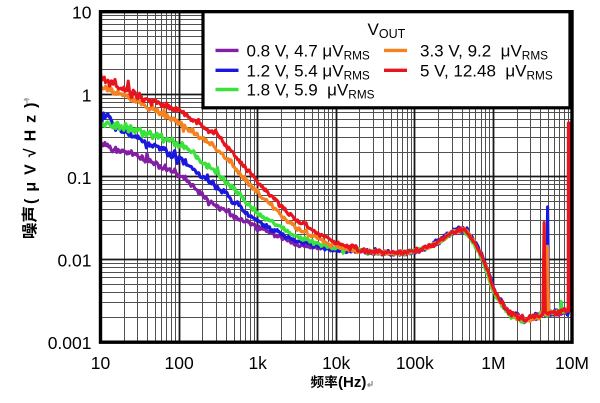 This screenshot has width=600, height=403. Describe the element at coordinates (308, 51) in the screenshot. I see `svg-text: 0.8 V, 4.7 μVRMS` at that location.